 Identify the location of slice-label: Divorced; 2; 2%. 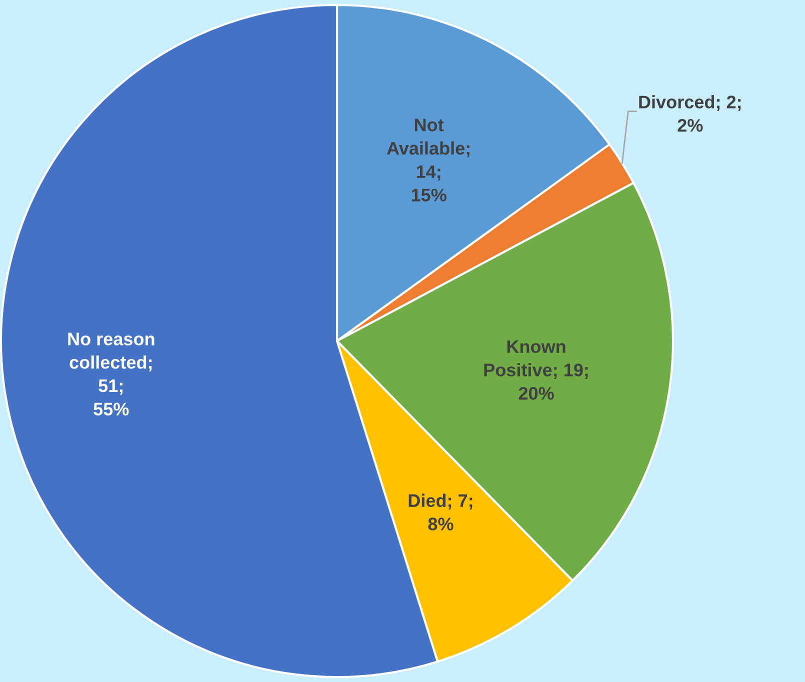
(690, 113).